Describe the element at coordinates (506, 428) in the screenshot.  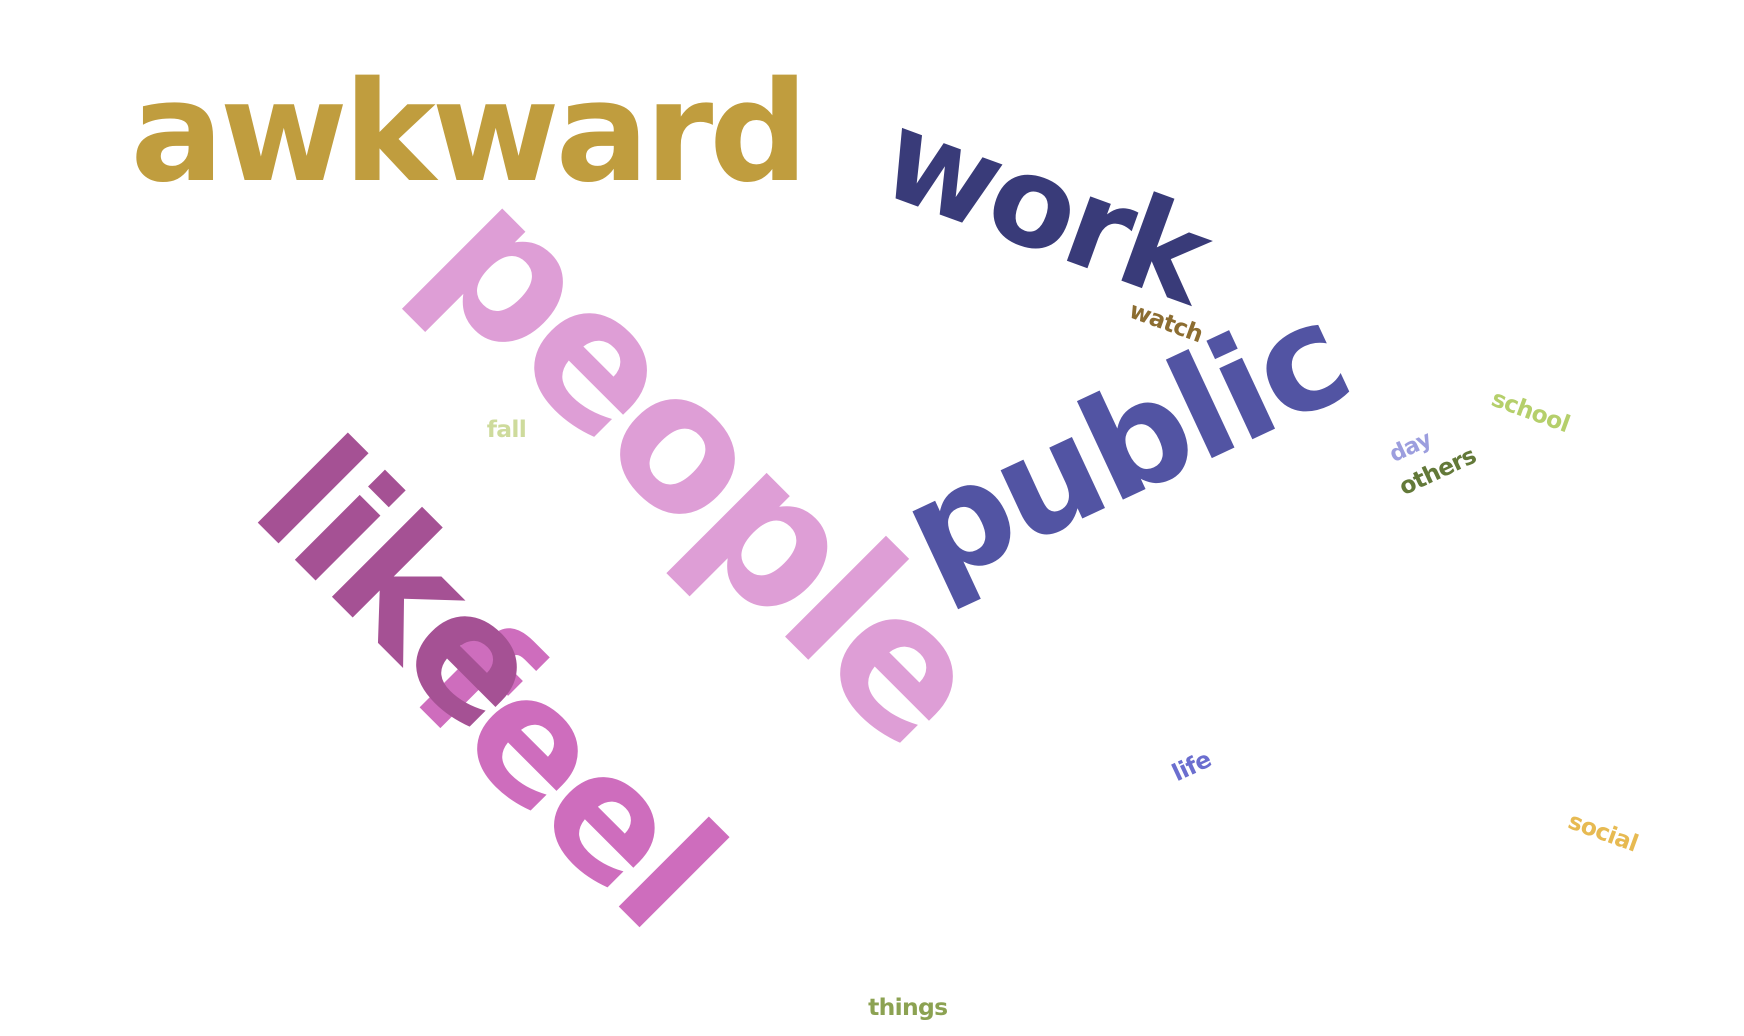
I see `word-fall: fall` at that location.